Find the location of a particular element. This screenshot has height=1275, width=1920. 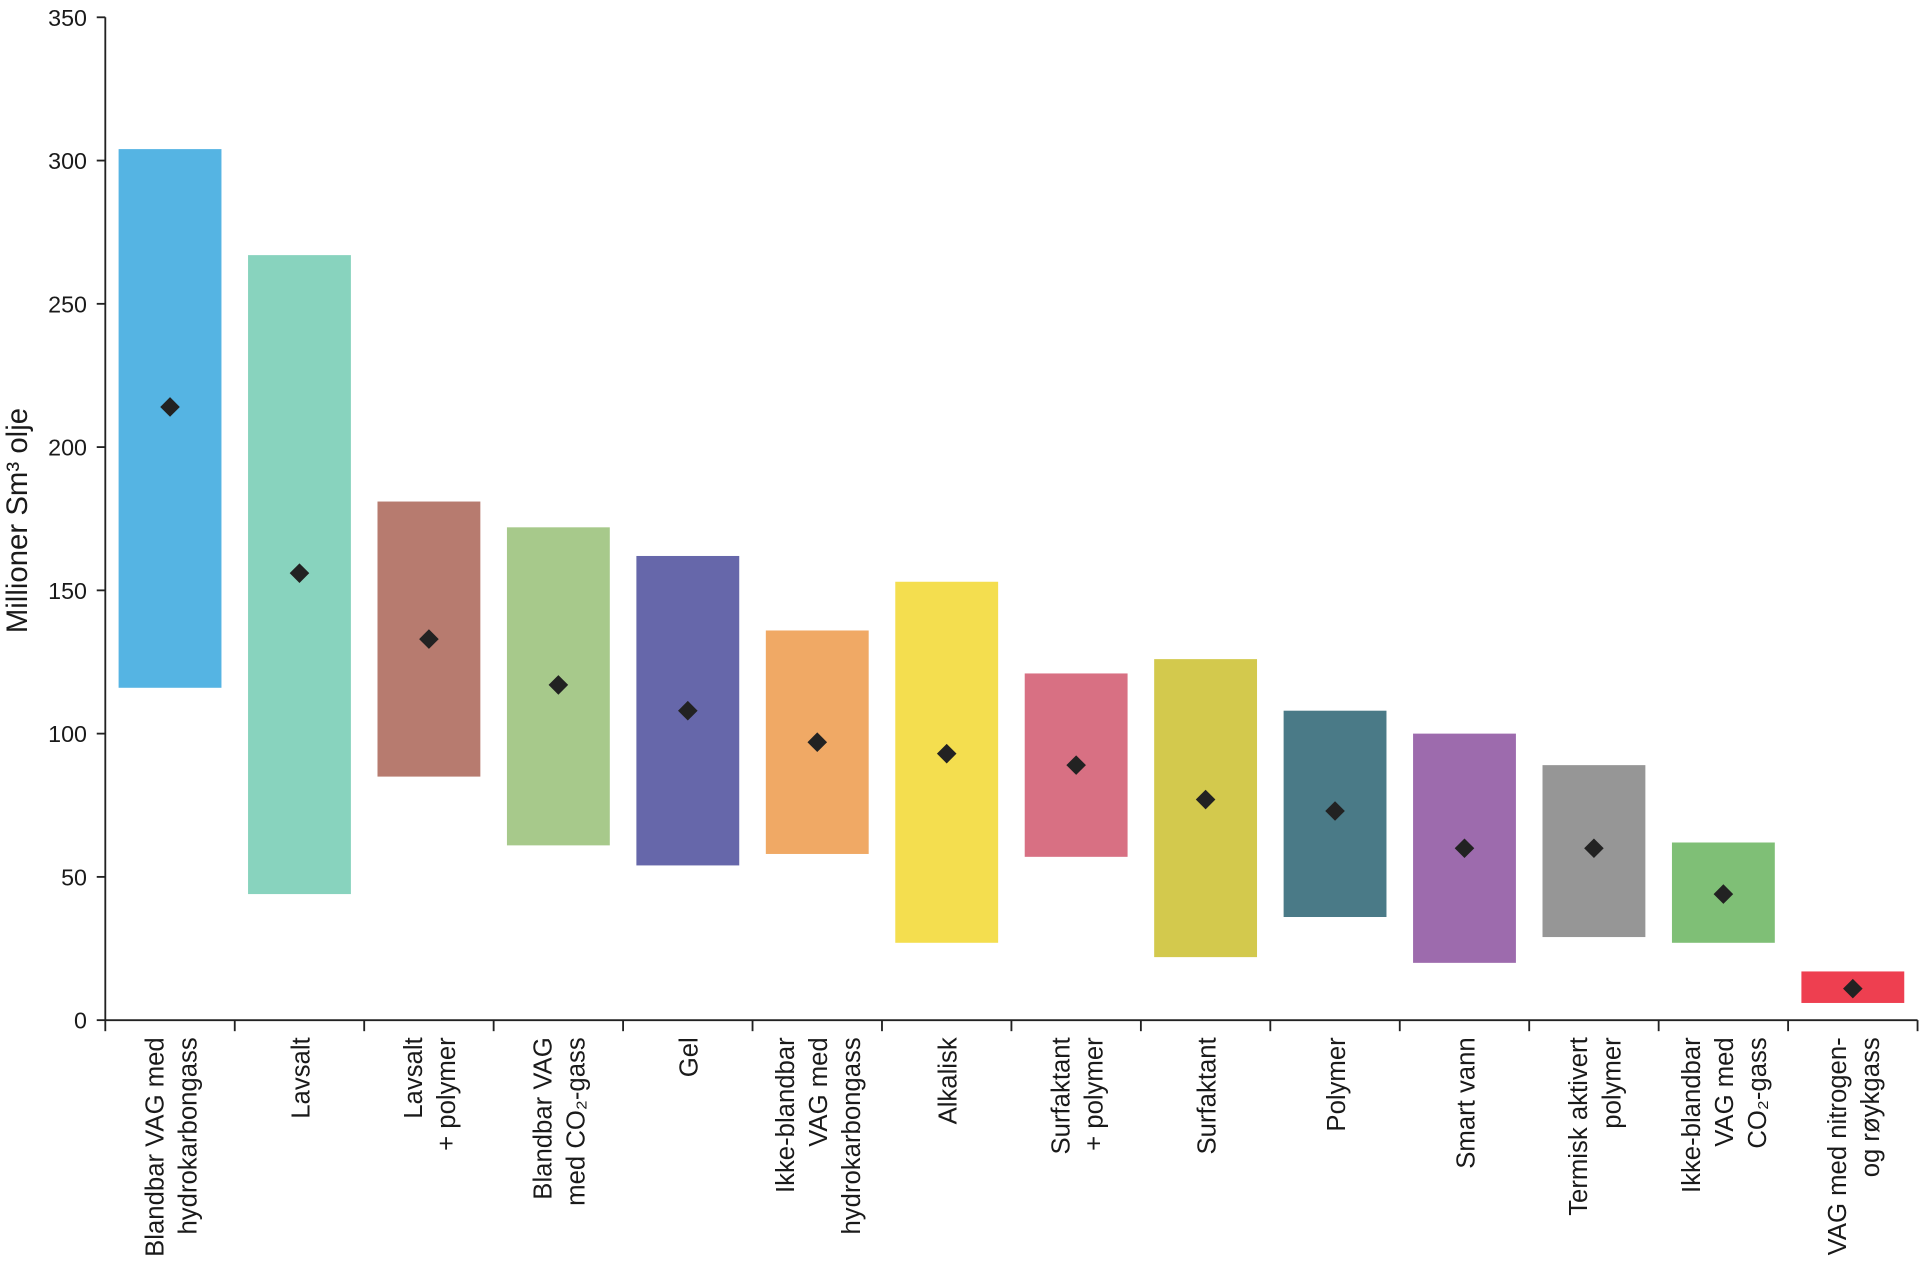

x-category-label: Smart vann is located at coordinates (1466, 1102).